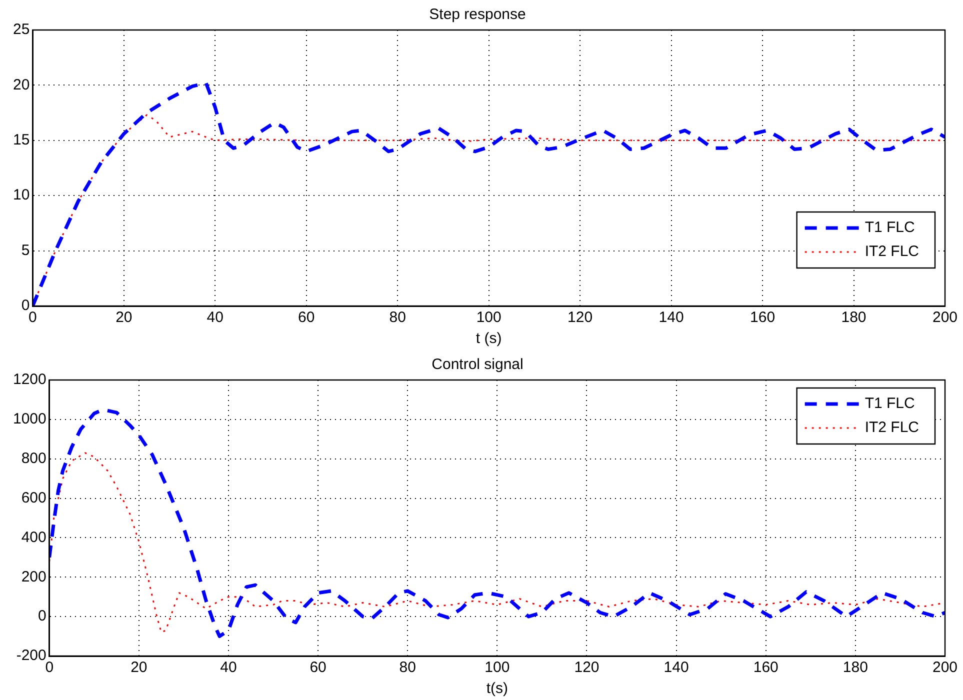  What do you see at coordinates (25, 250) in the screenshot?
I see `y-tick-label: 5` at bounding box center [25, 250].